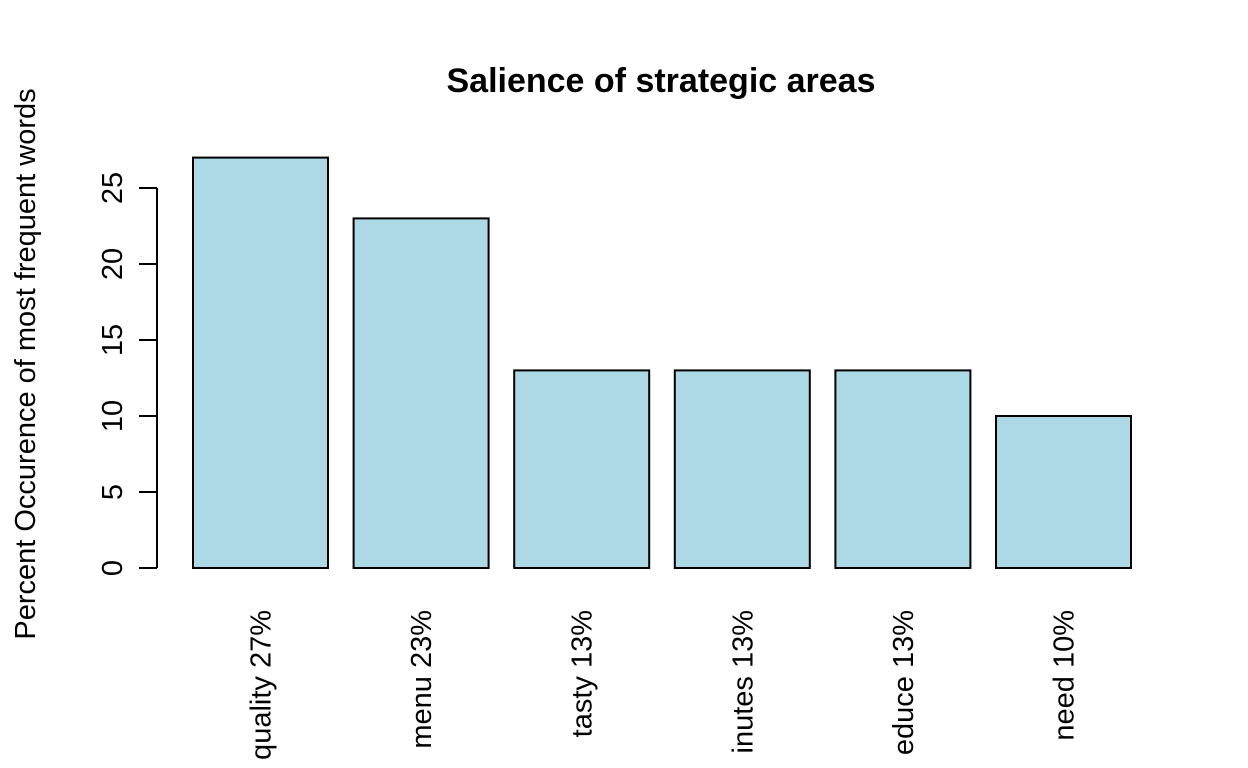  I want to click on y-tick-label: 20, so click(113, 264).